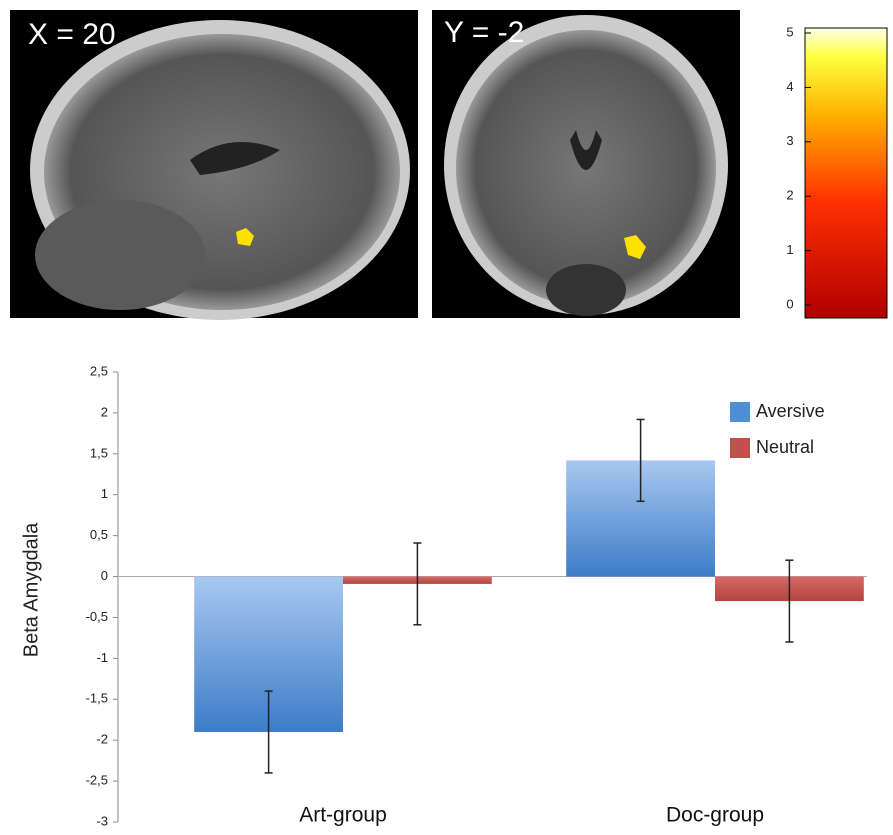  What do you see at coordinates (102, 820) in the screenshot?
I see `y-tick-label: -3` at bounding box center [102, 820].